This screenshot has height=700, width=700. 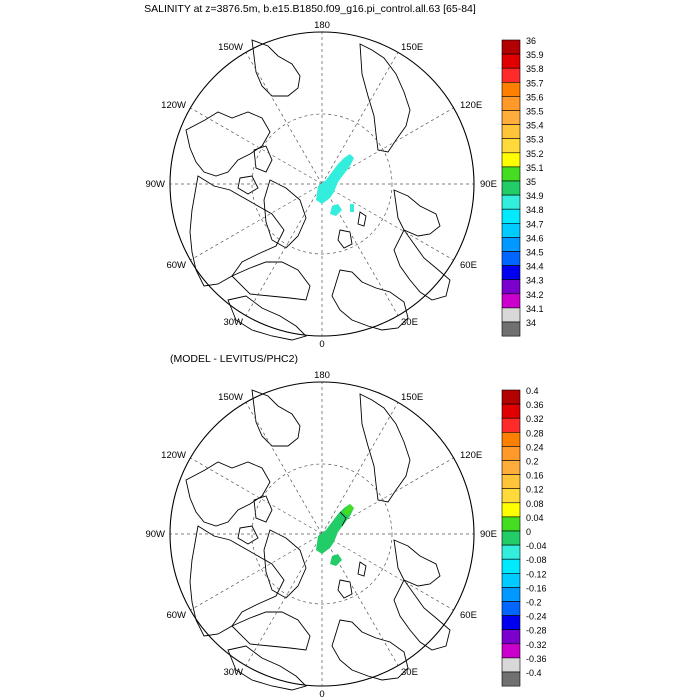 What do you see at coordinates (176, 265) in the screenshot?
I see `top-lon-label: 60W` at bounding box center [176, 265].